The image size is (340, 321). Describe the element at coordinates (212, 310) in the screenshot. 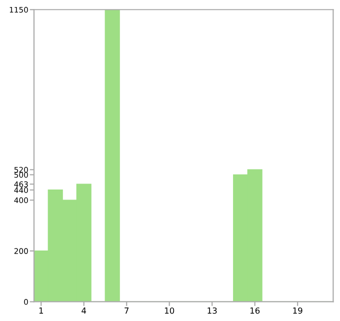

I see `x-tick-label: 13` at that location.